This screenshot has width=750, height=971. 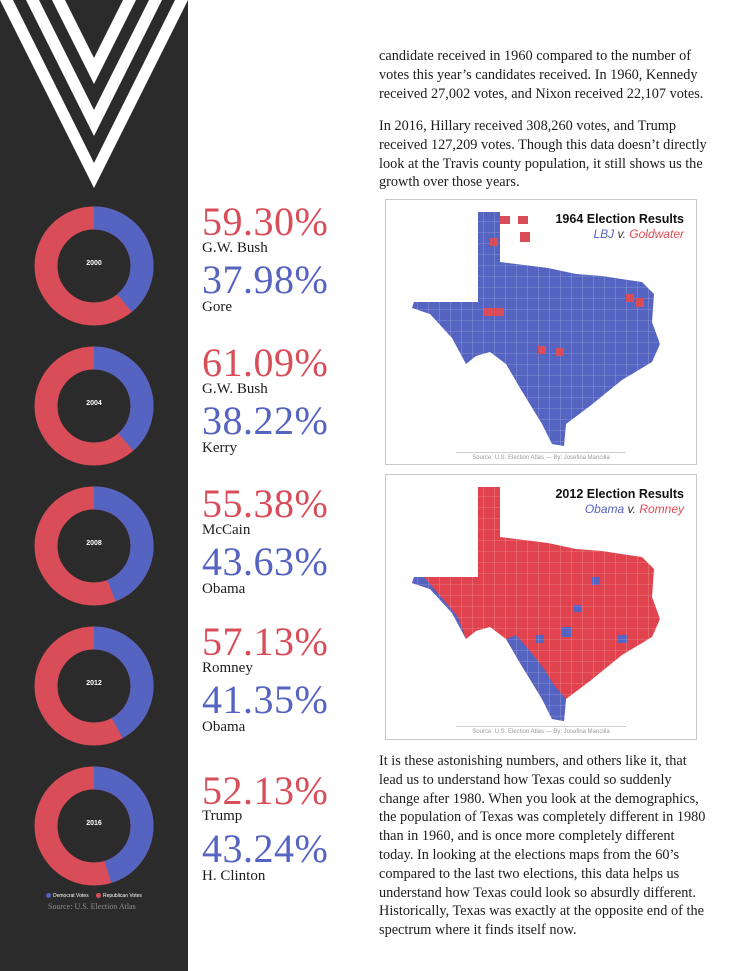 What do you see at coordinates (234, 876) in the screenshot?
I see `dem-candidate: H. Clinton` at bounding box center [234, 876].